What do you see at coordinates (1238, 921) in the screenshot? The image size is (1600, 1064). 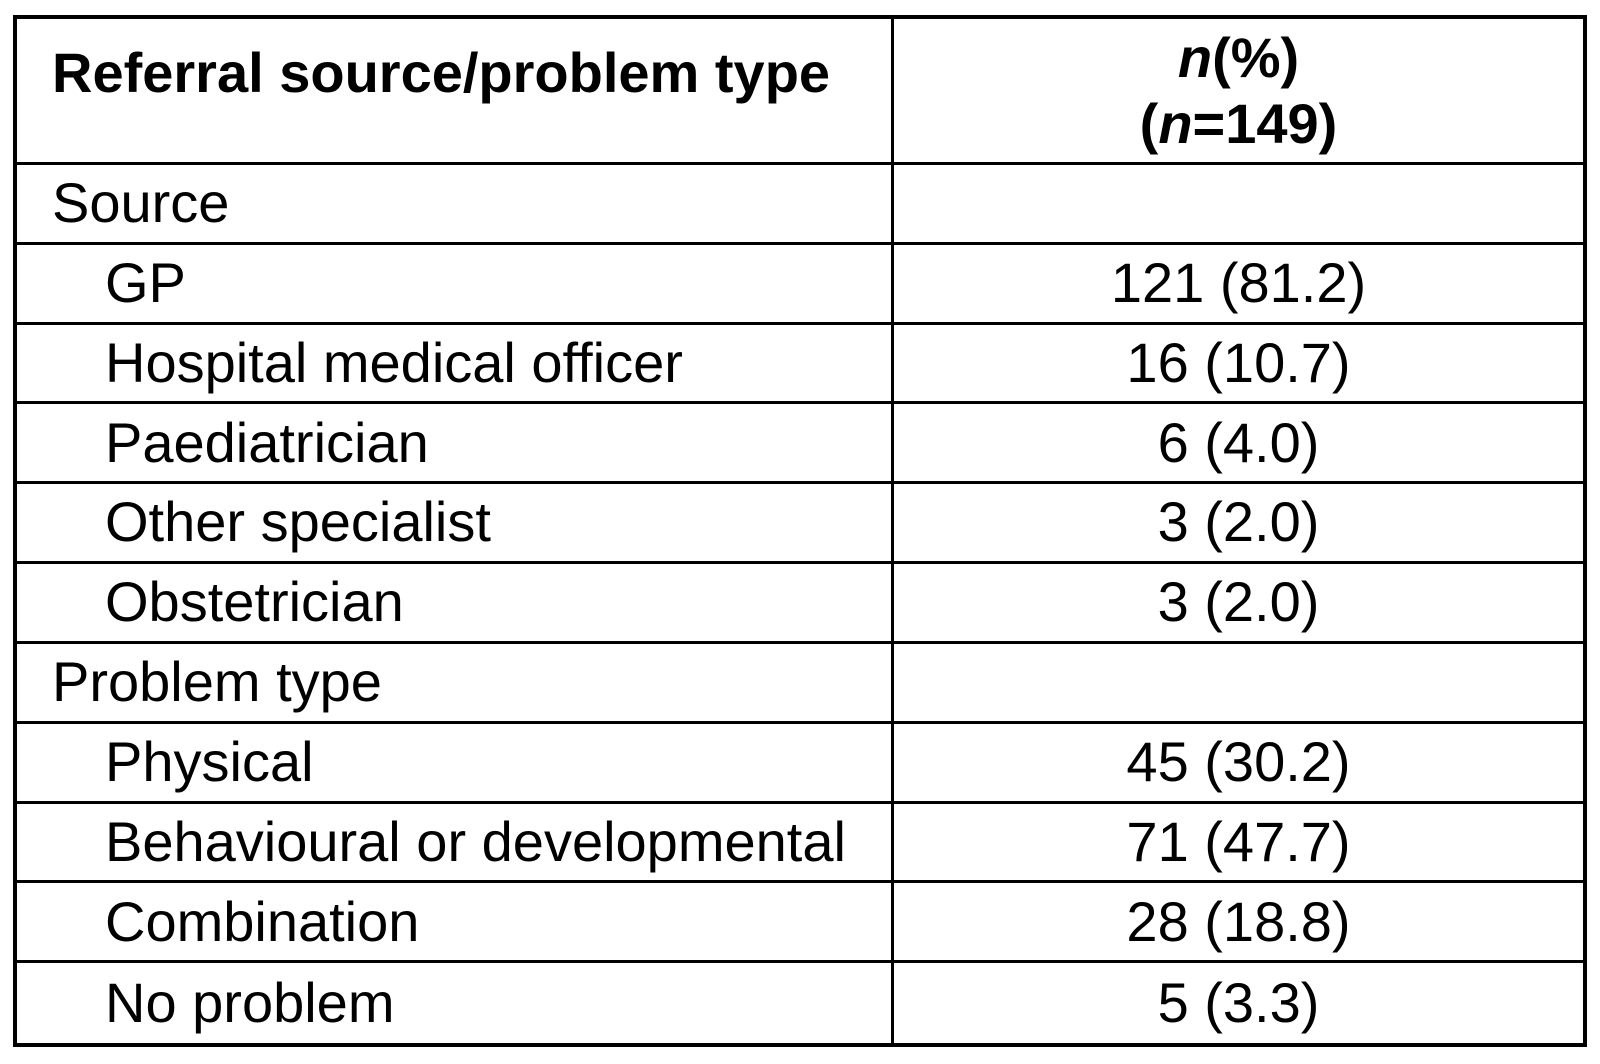 I see `row-value: 28 (18.8)` at bounding box center [1238, 921].